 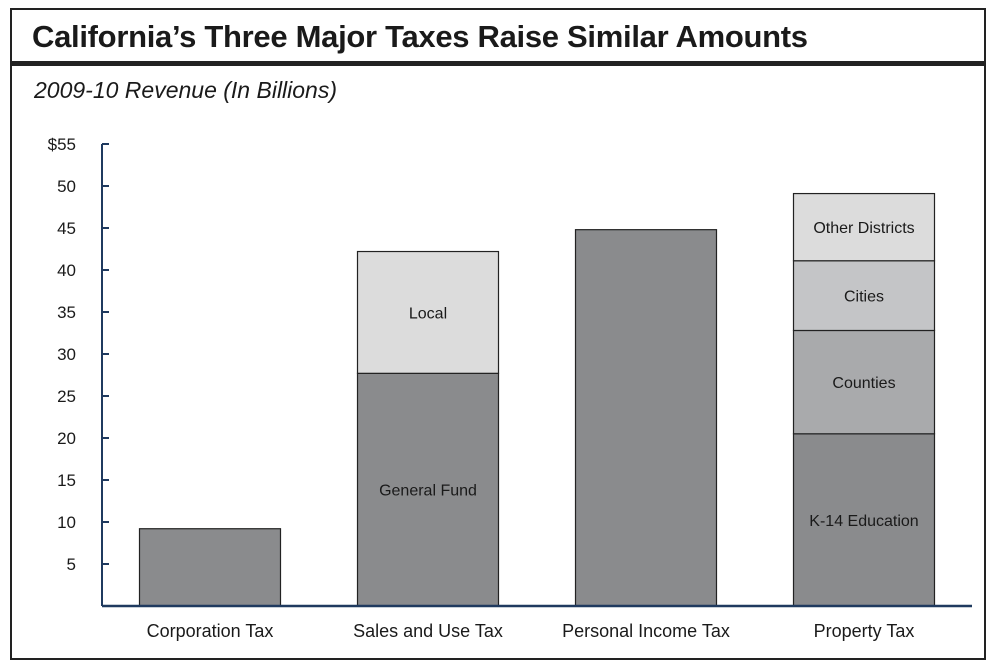 I want to click on y-tick-label: 5, so click(x=71, y=564).